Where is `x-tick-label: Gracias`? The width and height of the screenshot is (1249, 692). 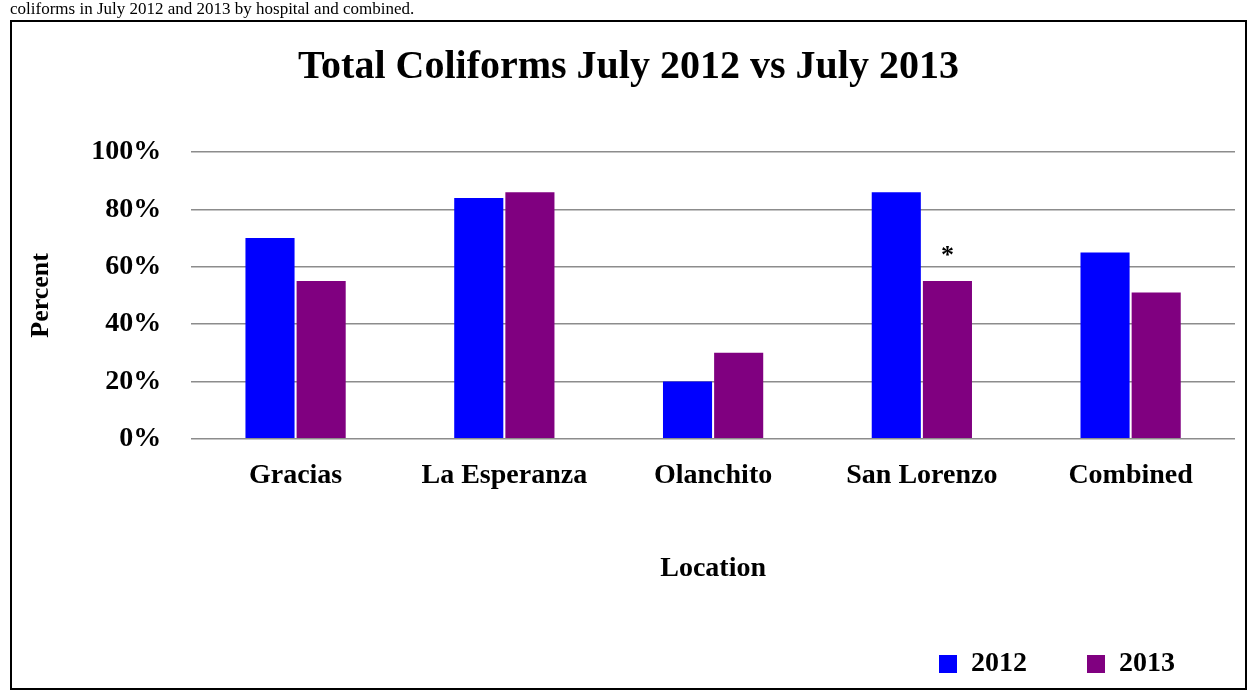
x-tick-label: Gracias is located at coordinates (295, 473).